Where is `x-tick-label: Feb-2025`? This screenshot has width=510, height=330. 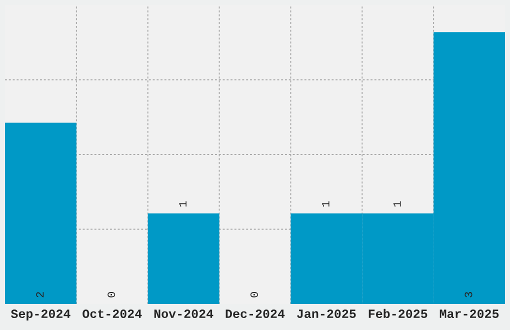
x-tick-label: Feb-2025 is located at coordinates (398, 313).